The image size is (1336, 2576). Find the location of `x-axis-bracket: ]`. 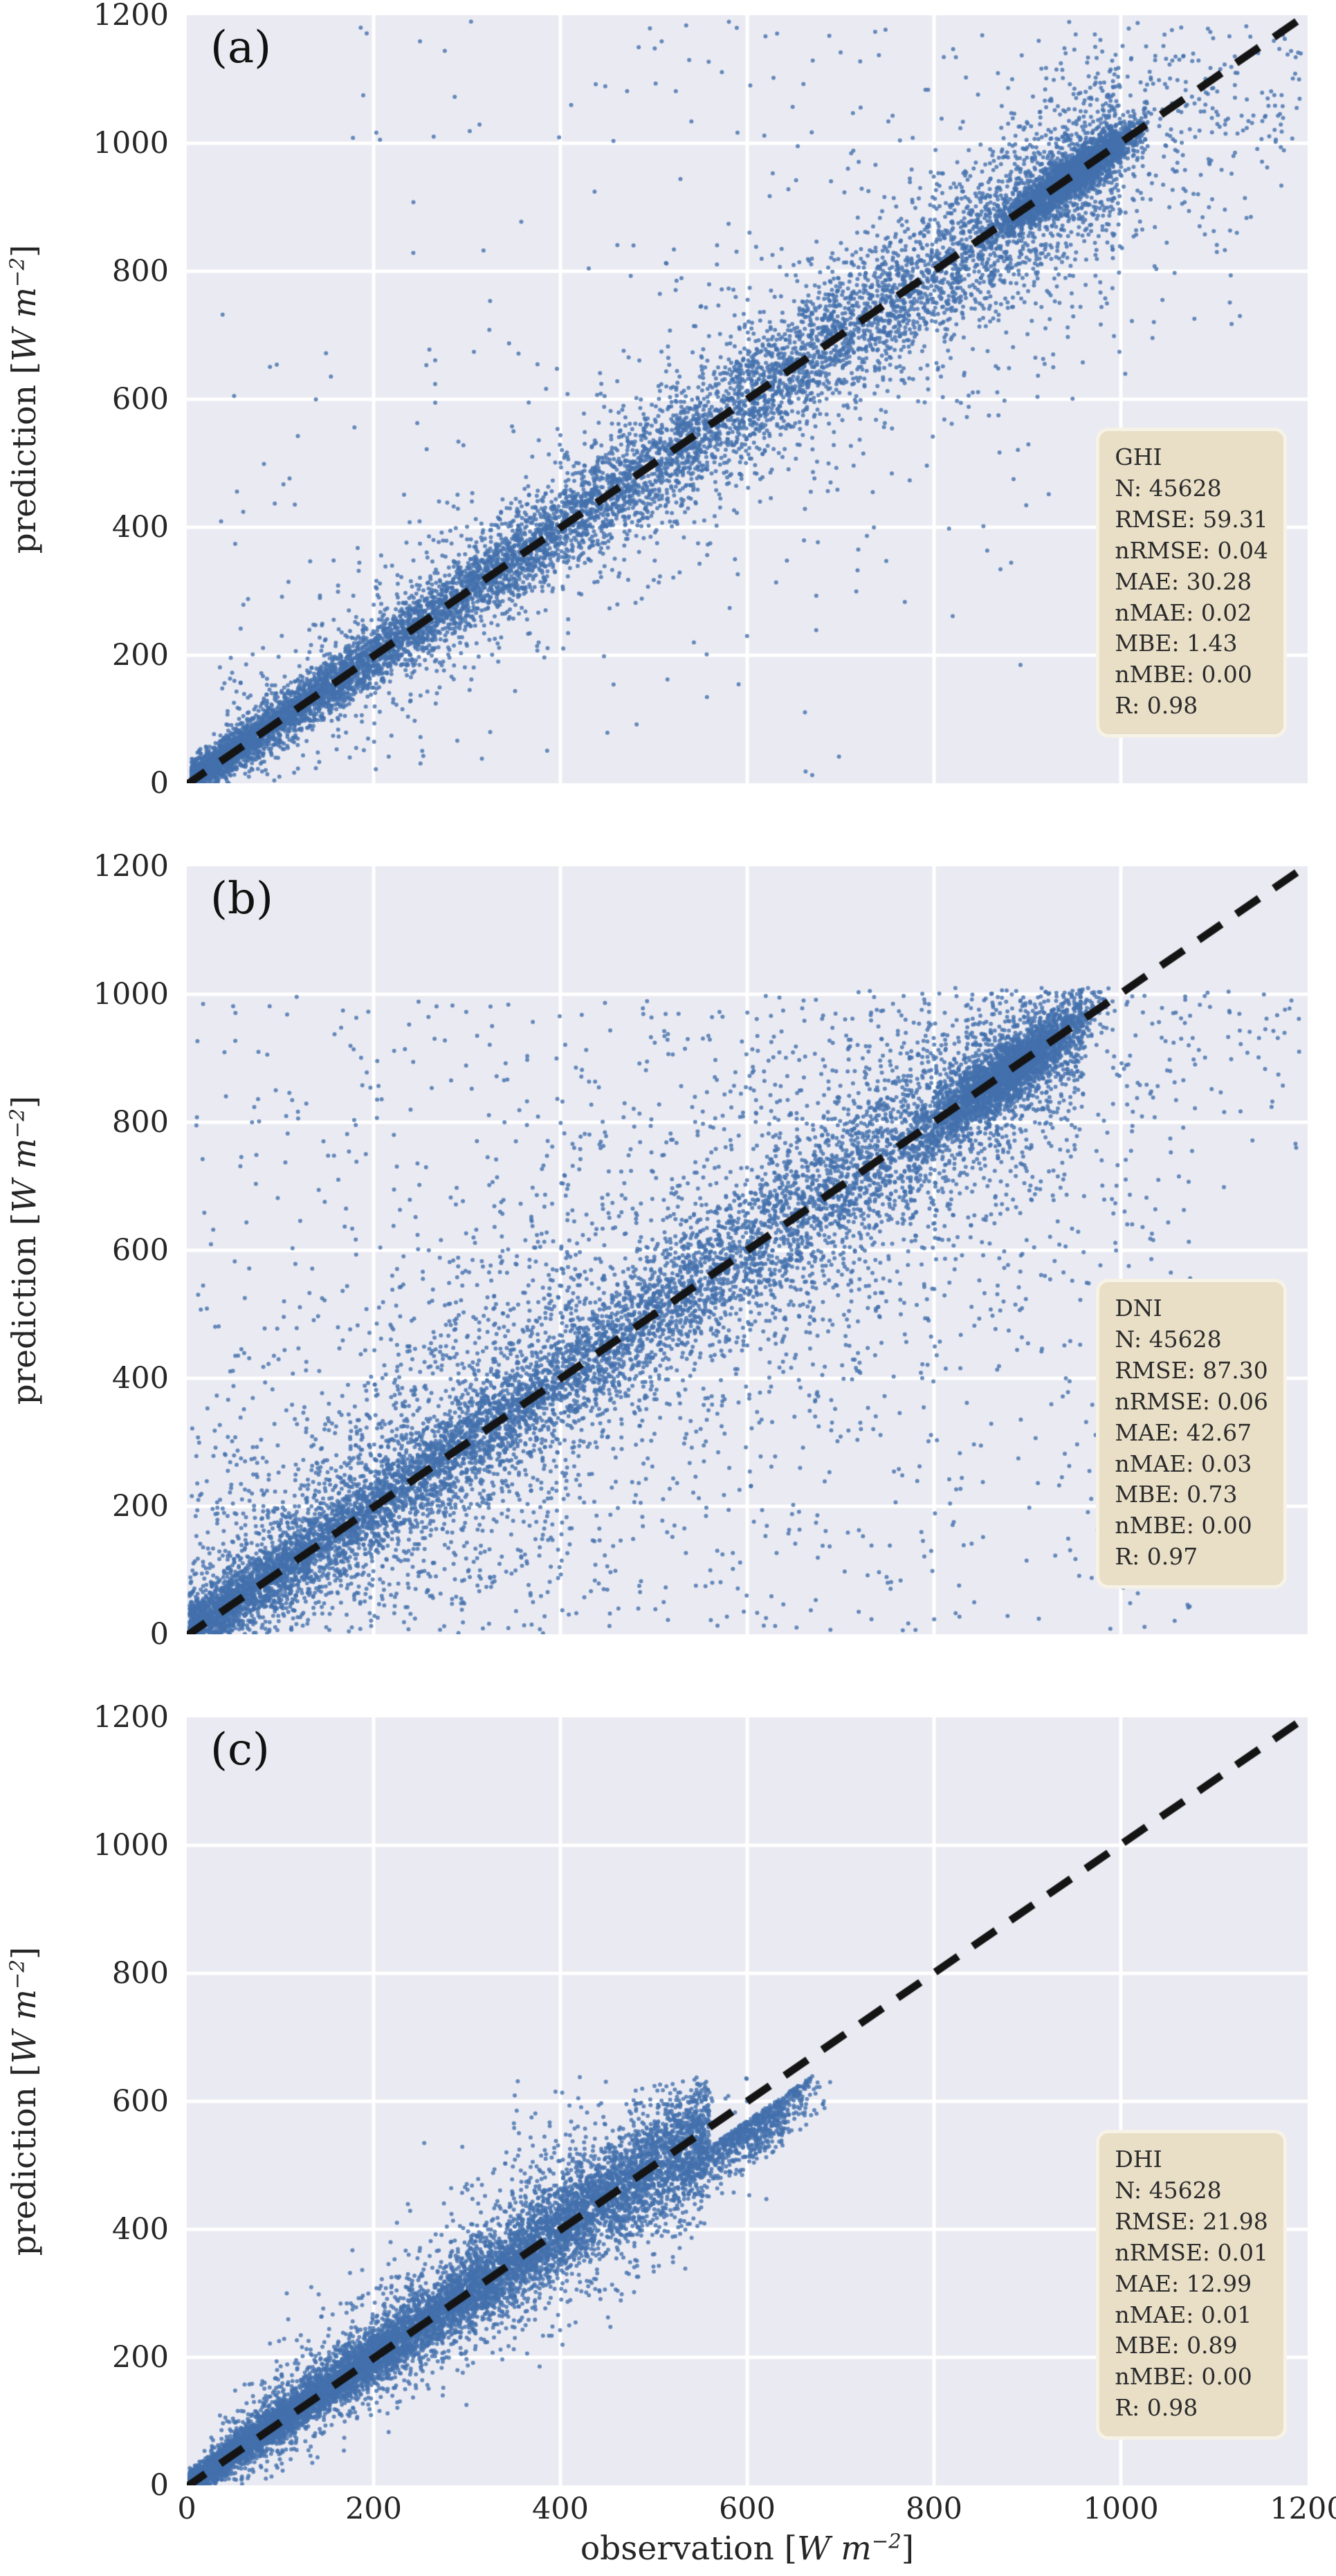

x-axis-bracket: ] is located at coordinates (908, 2549).